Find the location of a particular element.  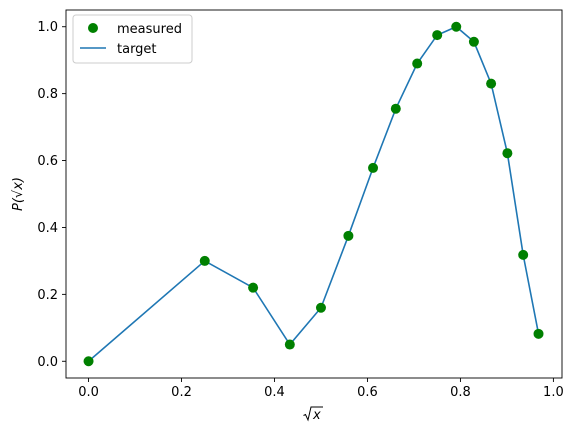

y-tick-label: 0.8 is located at coordinates (47, 94).